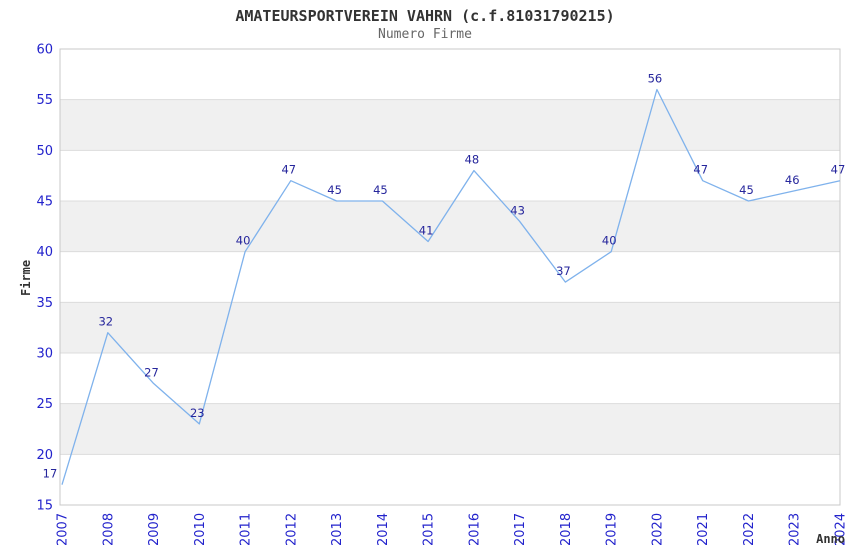 The image size is (850, 550). I want to click on y-tick-label: 55, so click(44, 100).